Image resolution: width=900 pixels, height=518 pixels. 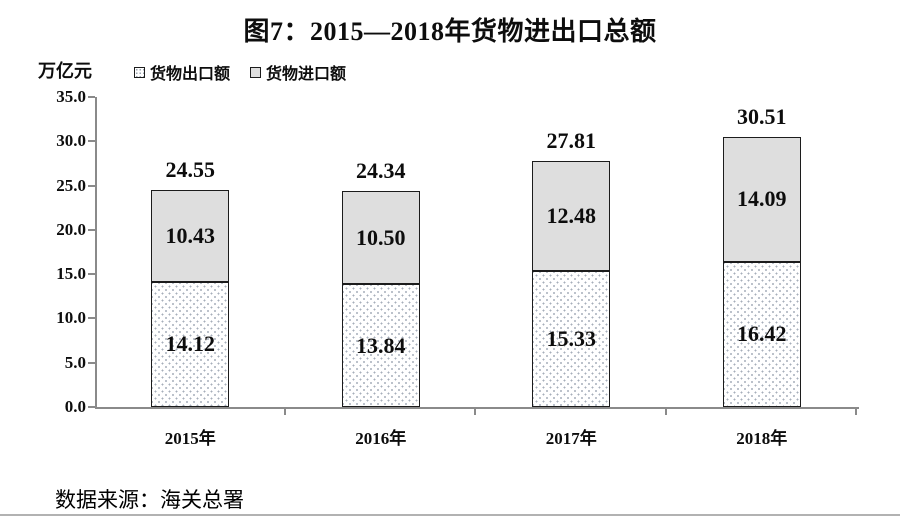 I want to click on bar-segment-export: 13.84, so click(x=380, y=345).